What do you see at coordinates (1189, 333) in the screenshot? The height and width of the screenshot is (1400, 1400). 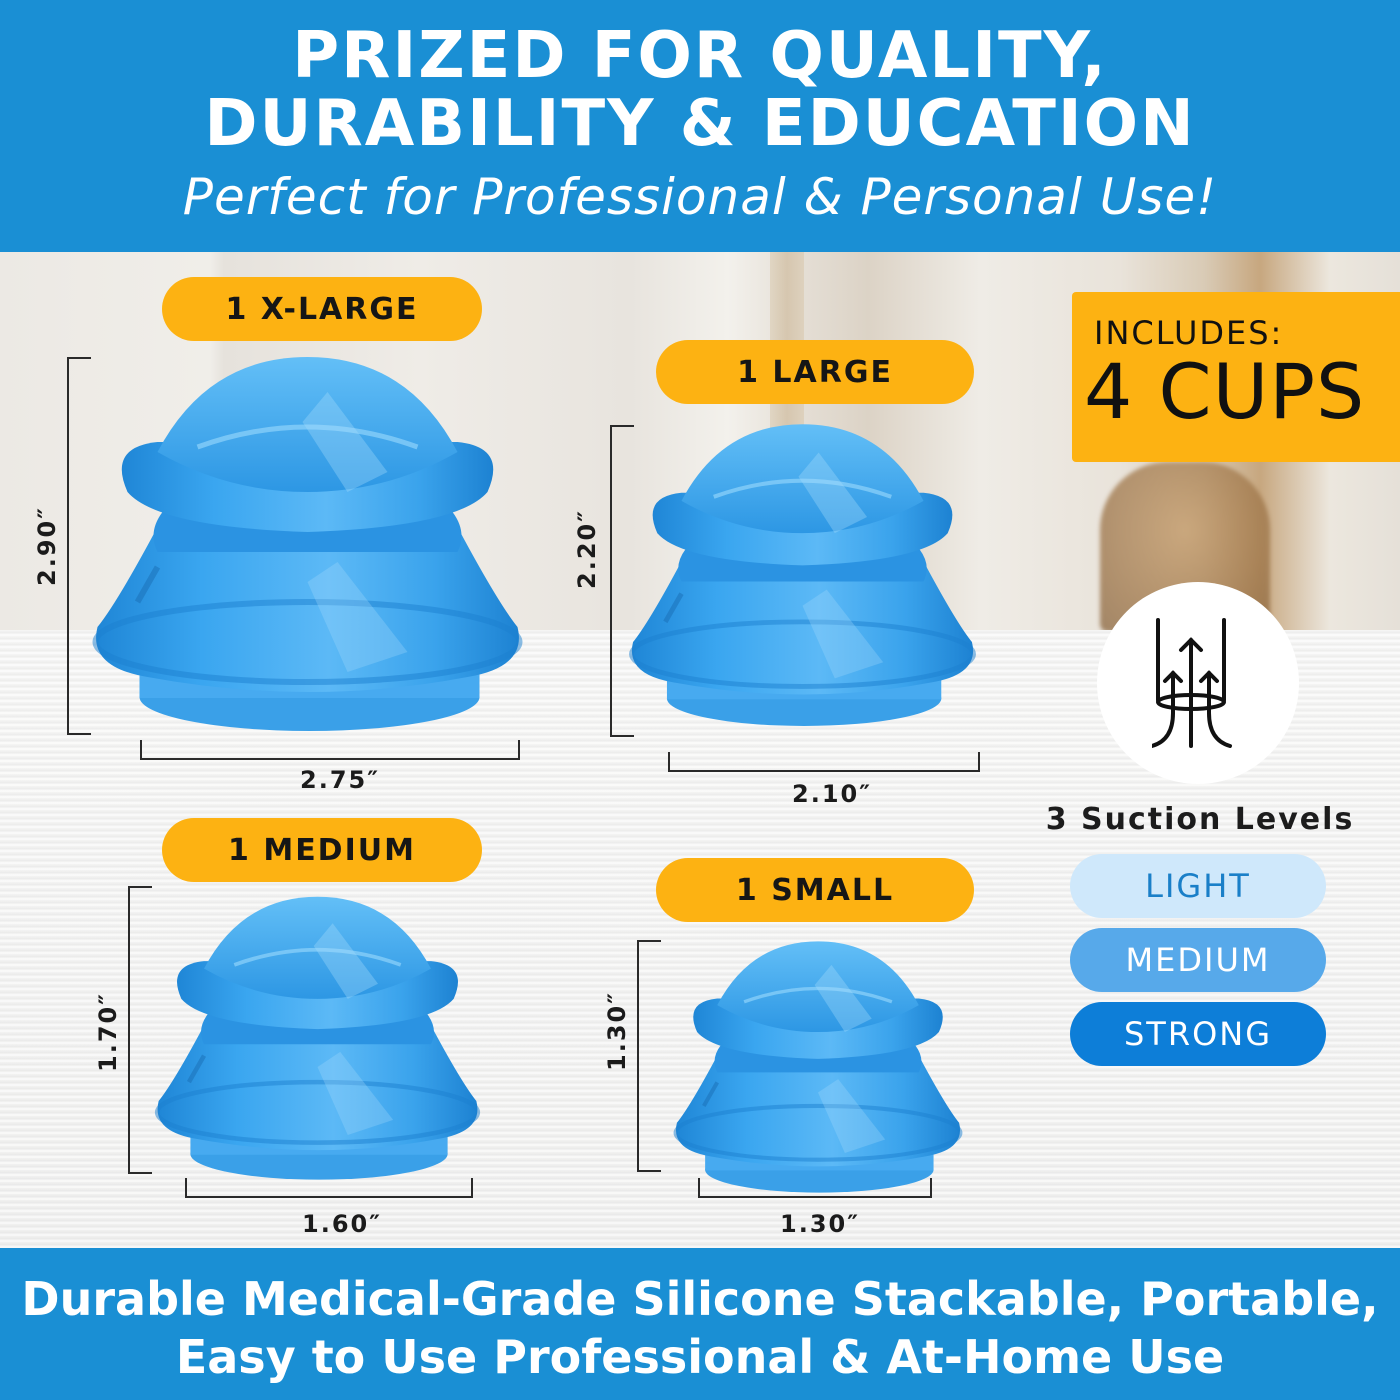 I see `includes-label: INCLUDES:` at bounding box center [1189, 333].